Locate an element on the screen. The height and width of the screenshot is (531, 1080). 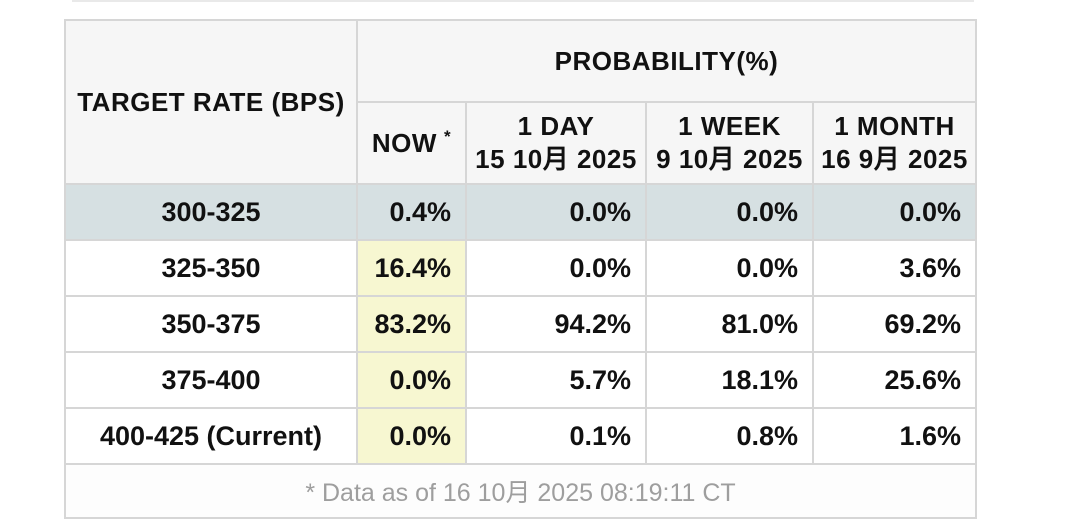
col-header-1month: 1 MONTH 16 9月 2025 is located at coordinates (894, 143).